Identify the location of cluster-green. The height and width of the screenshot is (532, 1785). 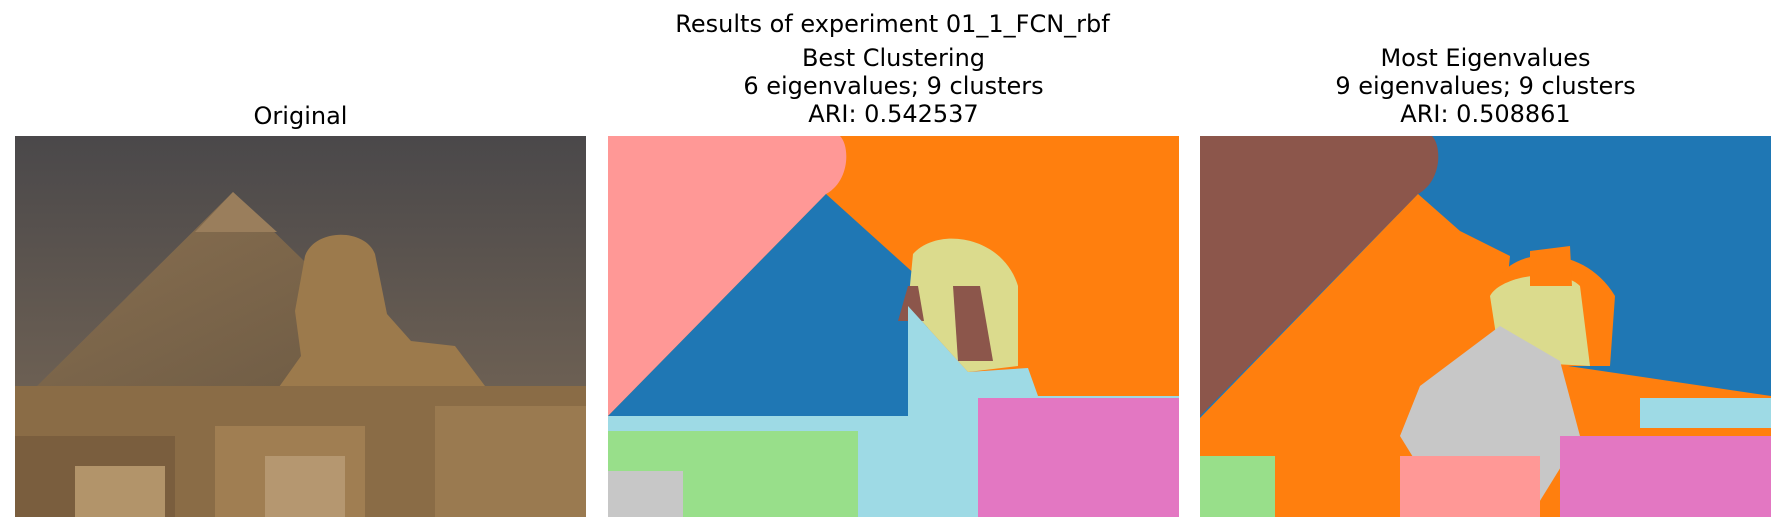
(1237, 486).